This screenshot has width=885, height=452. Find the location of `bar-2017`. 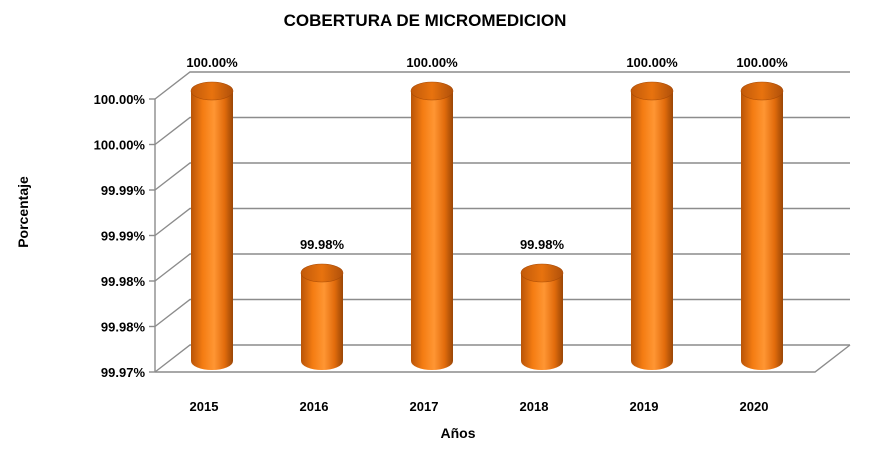

bar-2017 is located at coordinates (432, 225).